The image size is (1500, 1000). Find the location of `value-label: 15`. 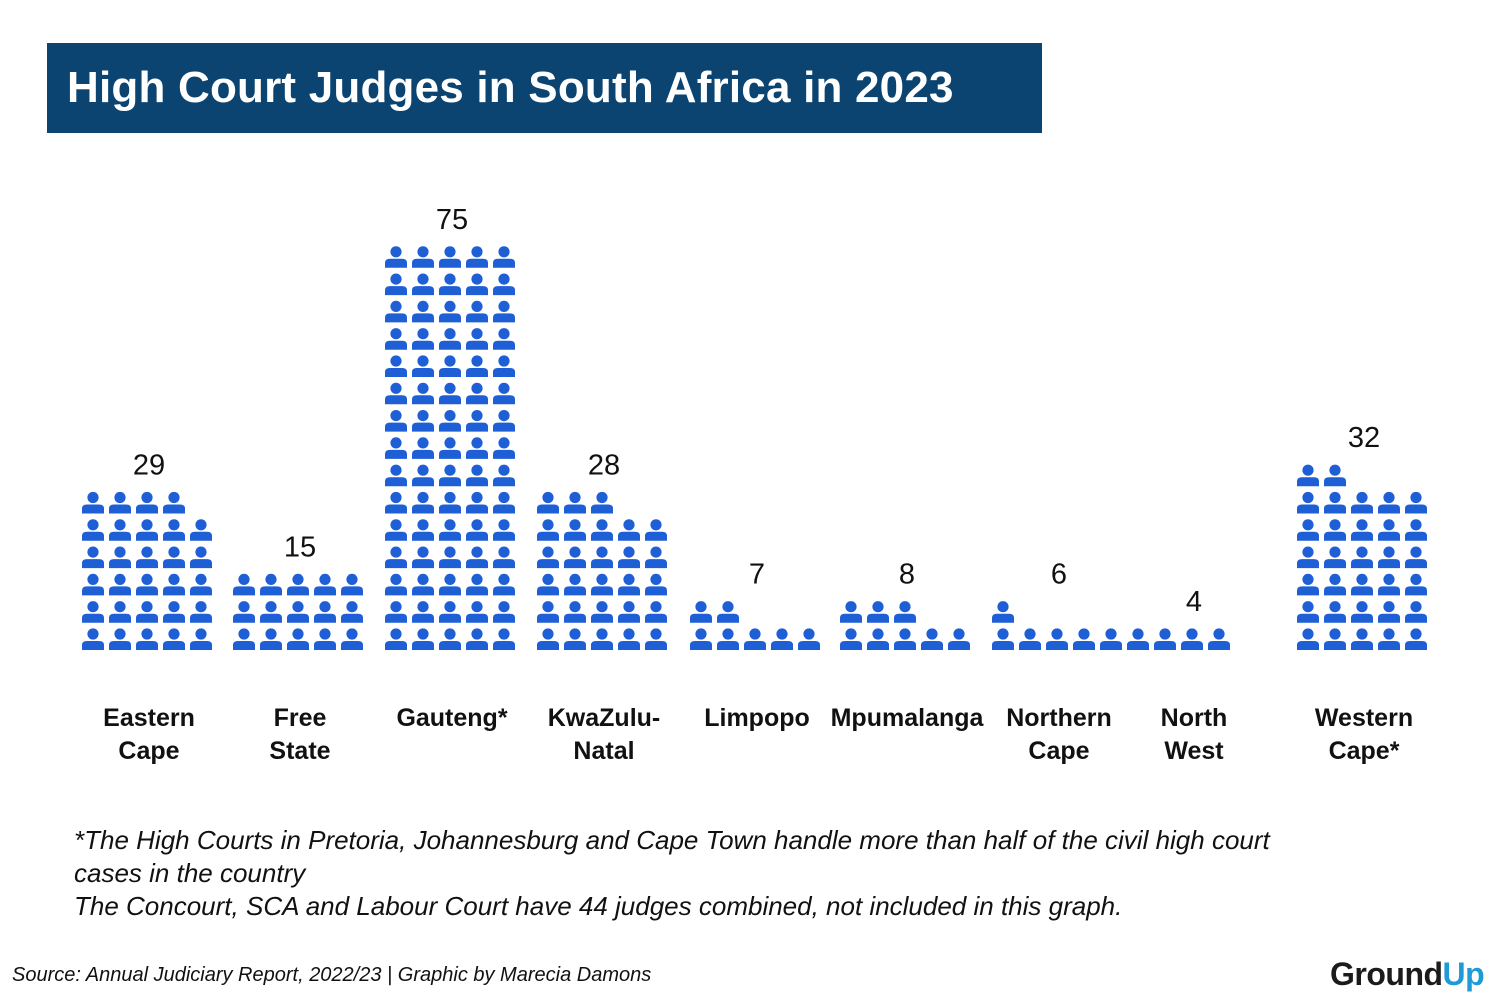

value-label: 15 is located at coordinates (300, 547).